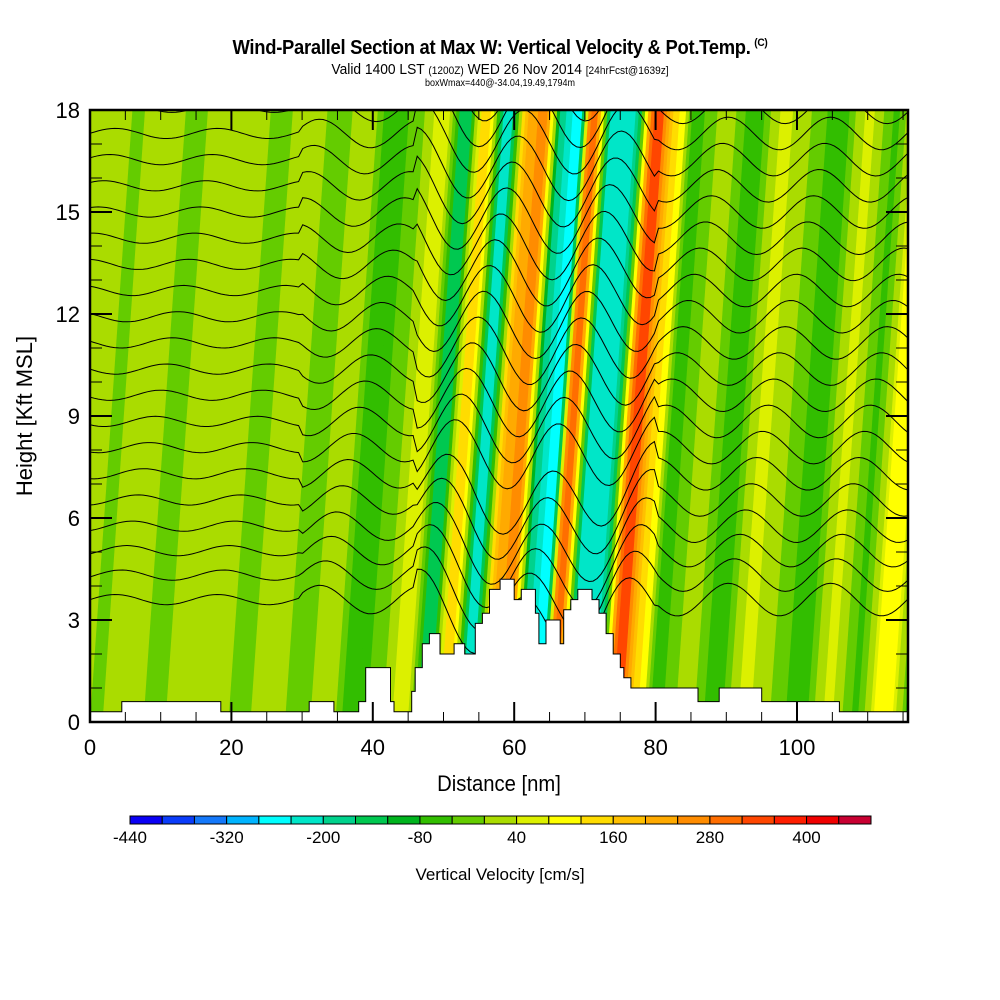 The image size is (1000, 1000). Describe the element at coordinates (68, 314) in the screenshot. I see `y-tick-label: 12` at that location.